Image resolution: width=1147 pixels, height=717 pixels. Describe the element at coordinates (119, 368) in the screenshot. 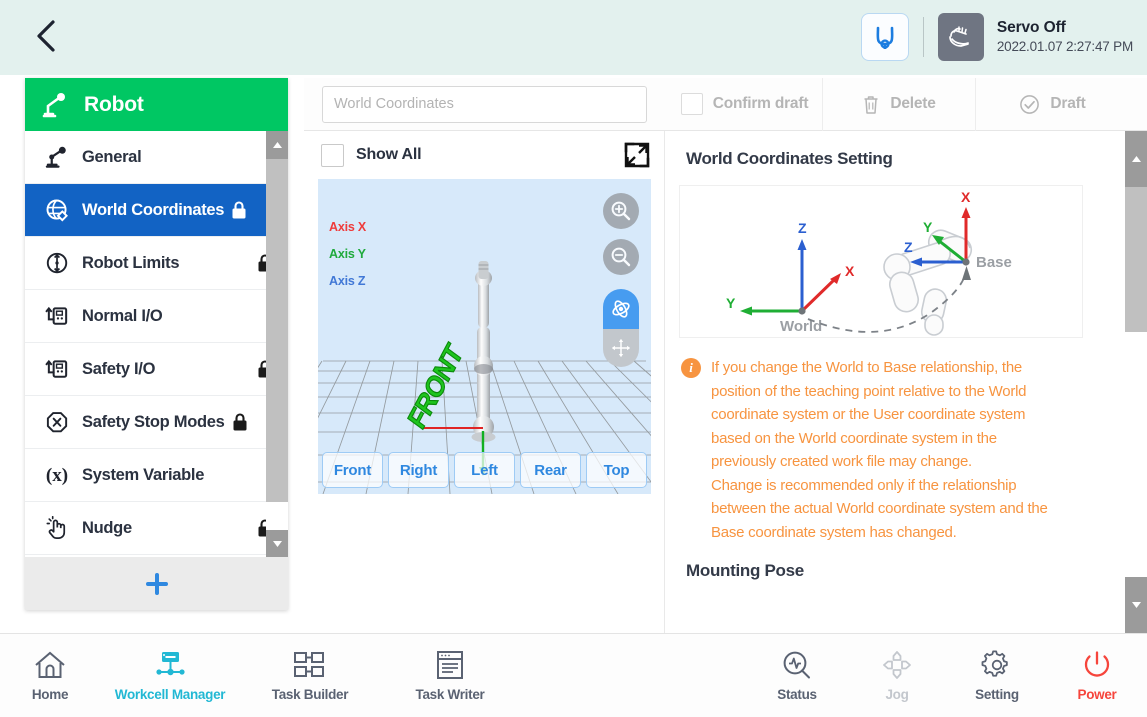

I see `sidebar-item-label: Safety I/O` at that location.